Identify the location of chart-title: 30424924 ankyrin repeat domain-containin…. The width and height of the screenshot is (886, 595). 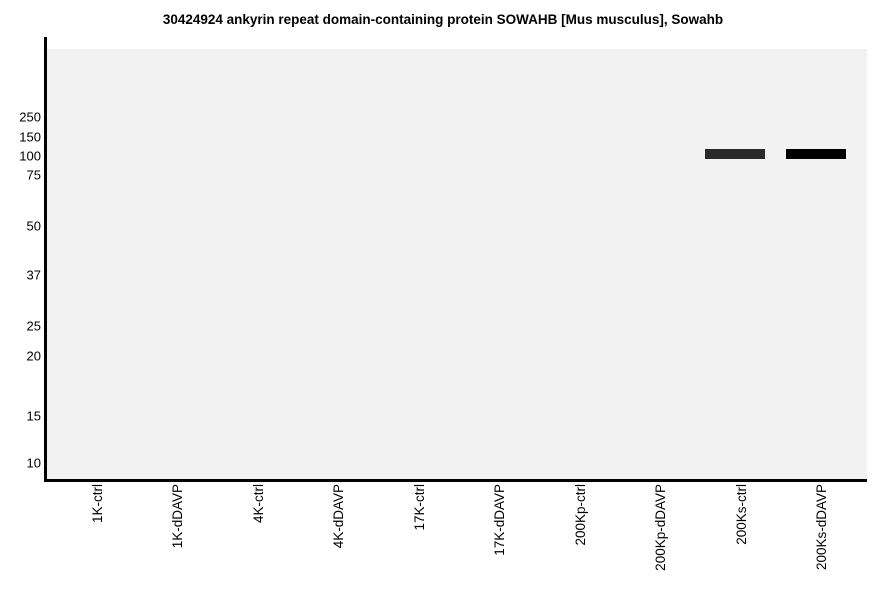
(443, 19).